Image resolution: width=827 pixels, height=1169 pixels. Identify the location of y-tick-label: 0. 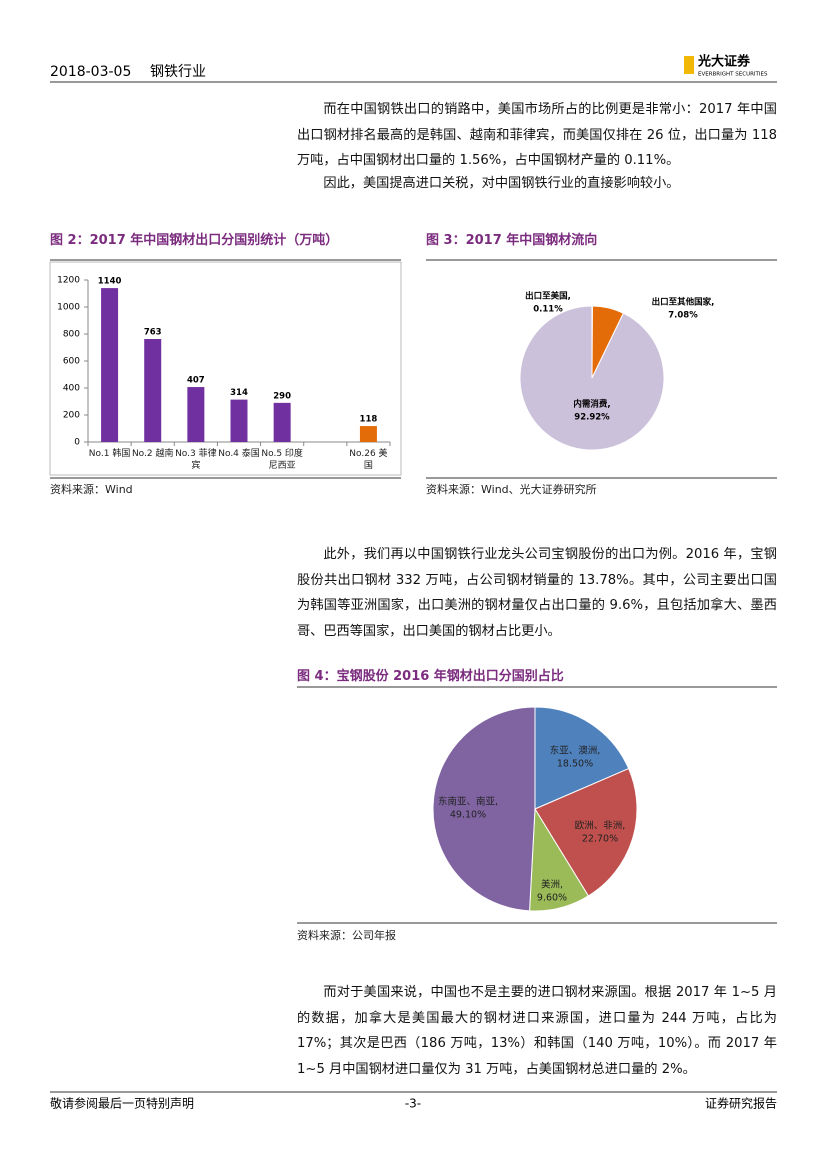
(77, 443).